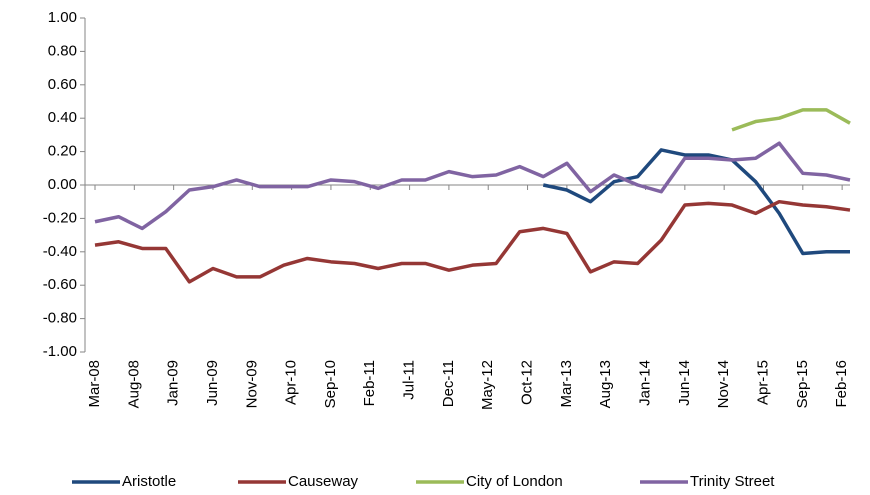  I want to click on x-tick-label: Jul-11, so click(409, 380).